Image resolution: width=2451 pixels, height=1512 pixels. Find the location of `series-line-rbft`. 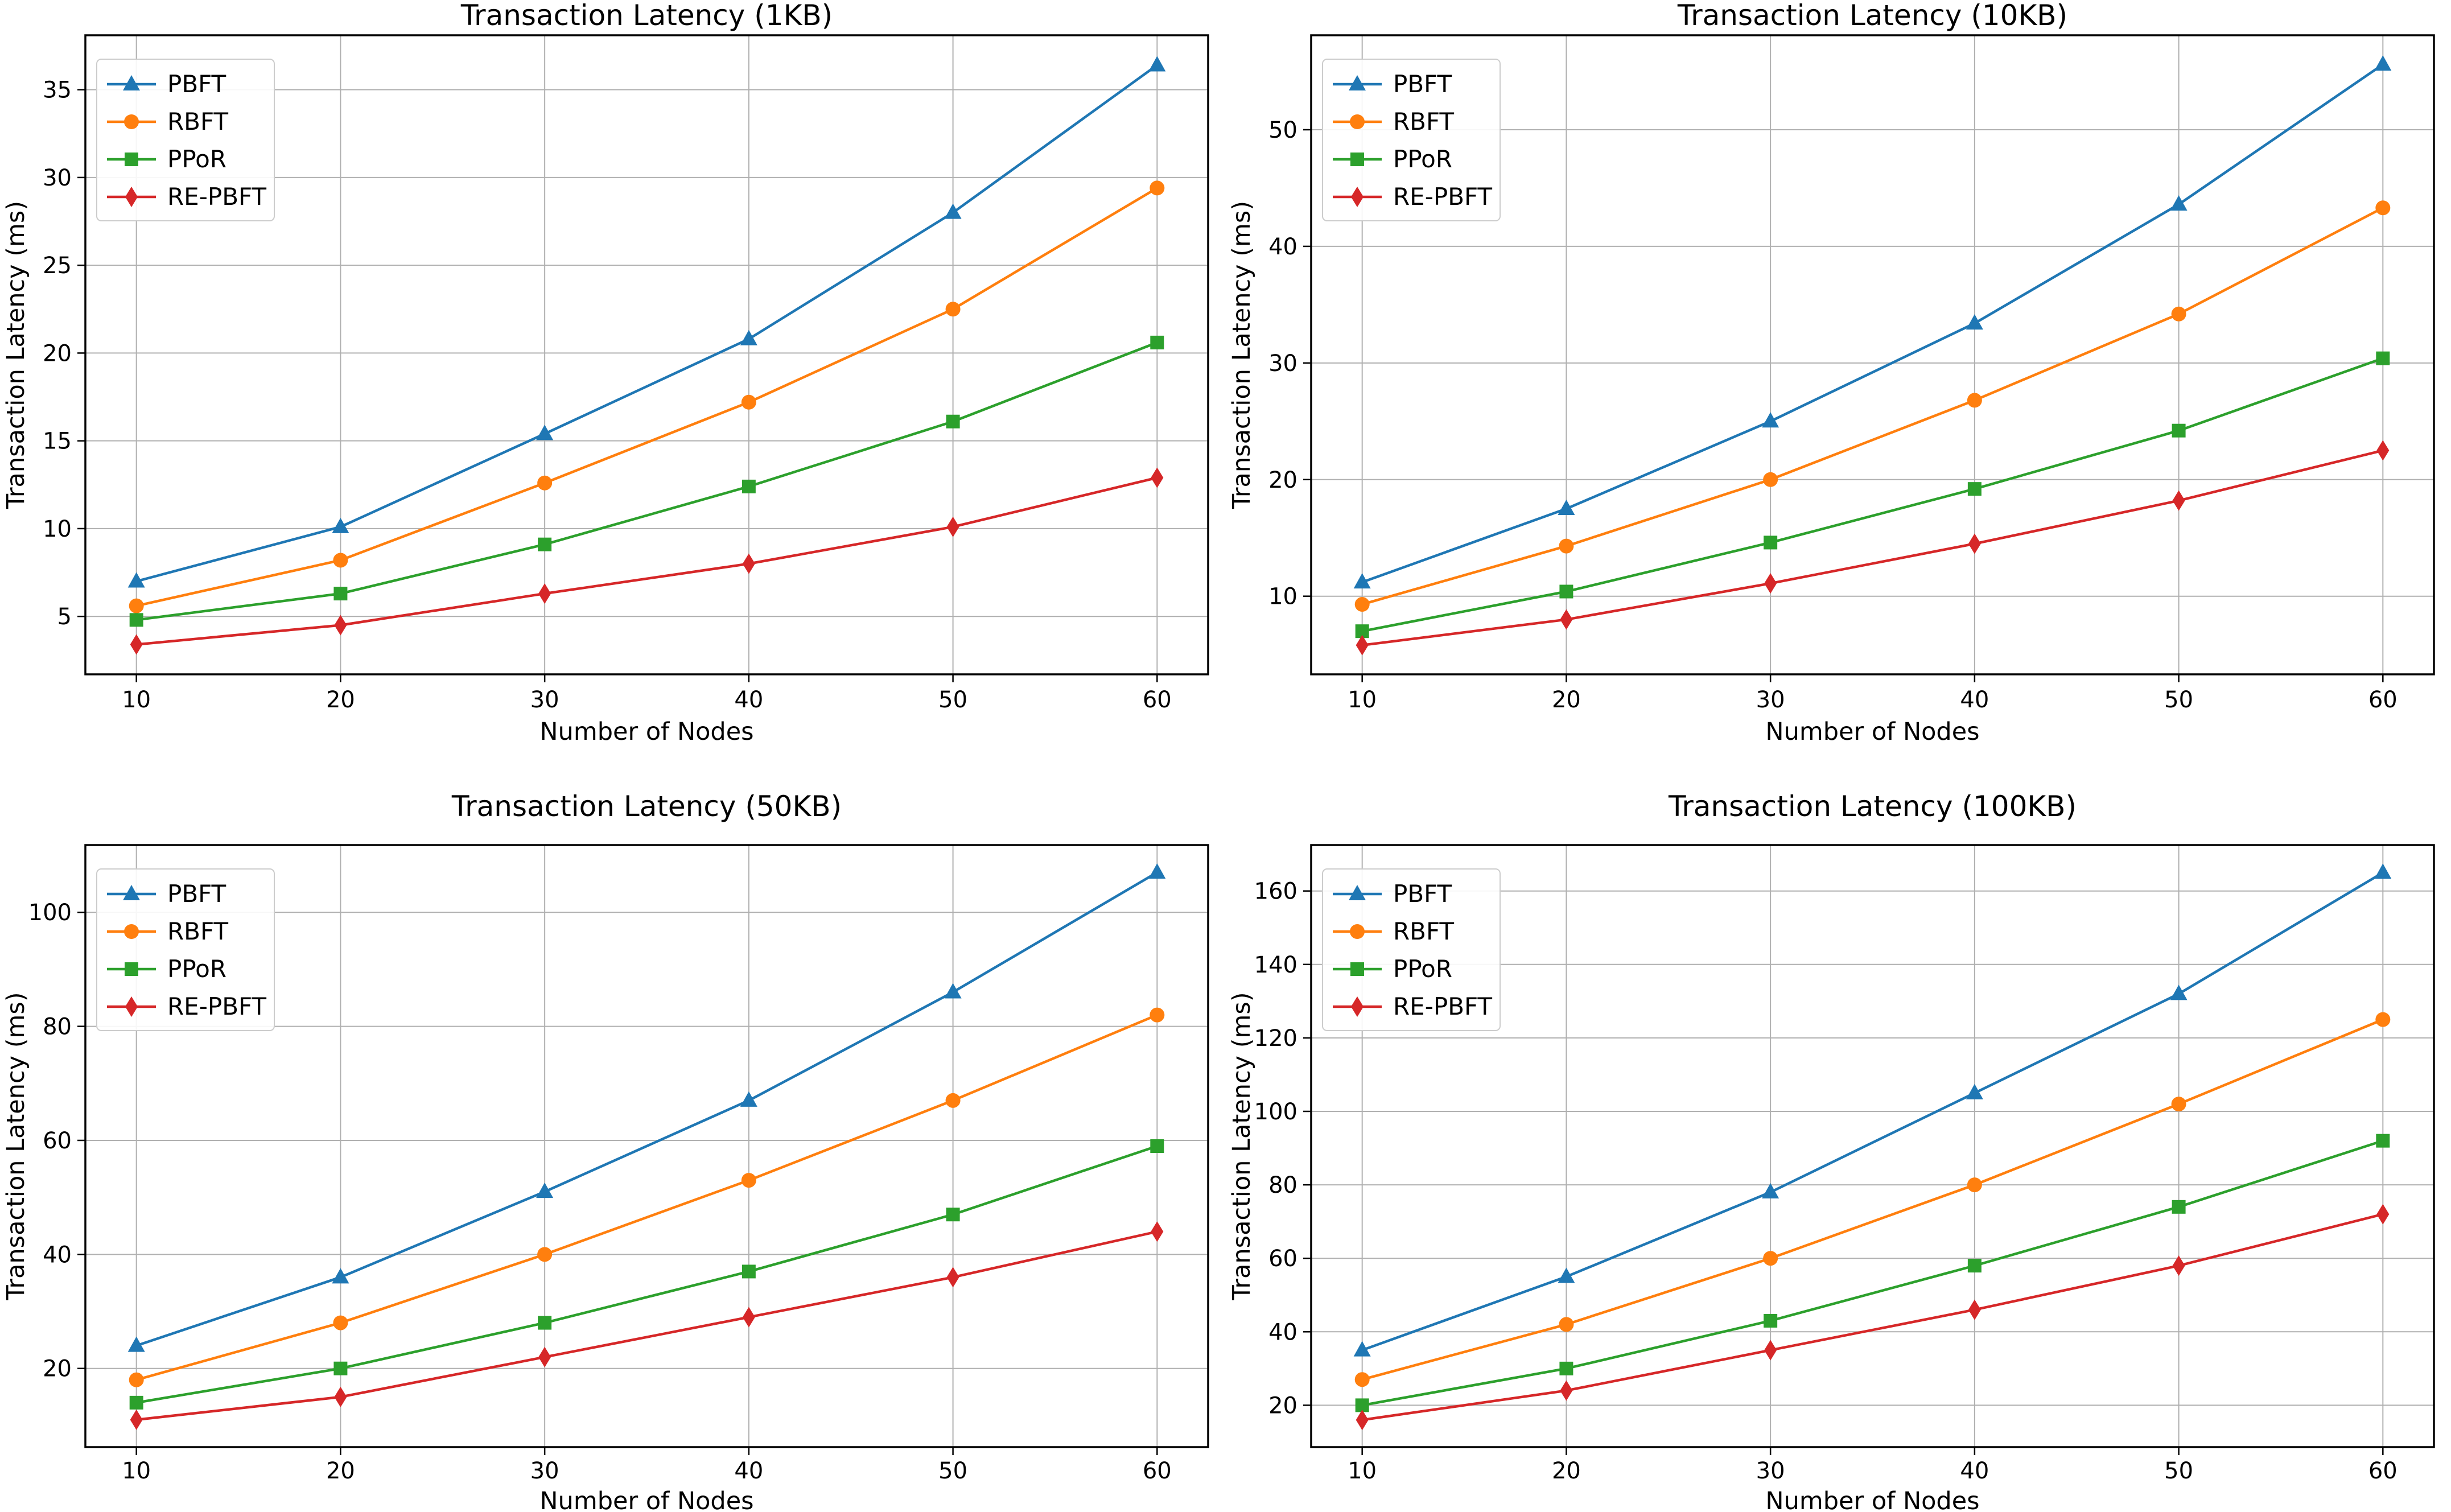

series-line-rbft is located at coordinates (647, 1198).